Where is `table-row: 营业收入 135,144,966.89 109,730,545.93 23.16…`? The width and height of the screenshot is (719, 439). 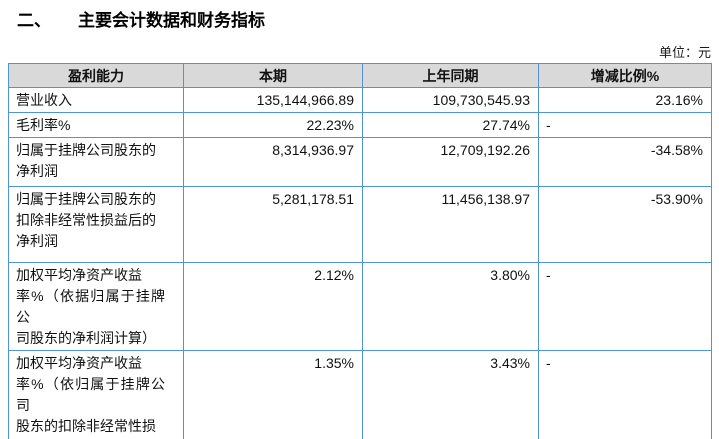 table-row: 营业收入 135,144,966.89 109,730,545.93 23.16… is located at coordinates (360, 100).